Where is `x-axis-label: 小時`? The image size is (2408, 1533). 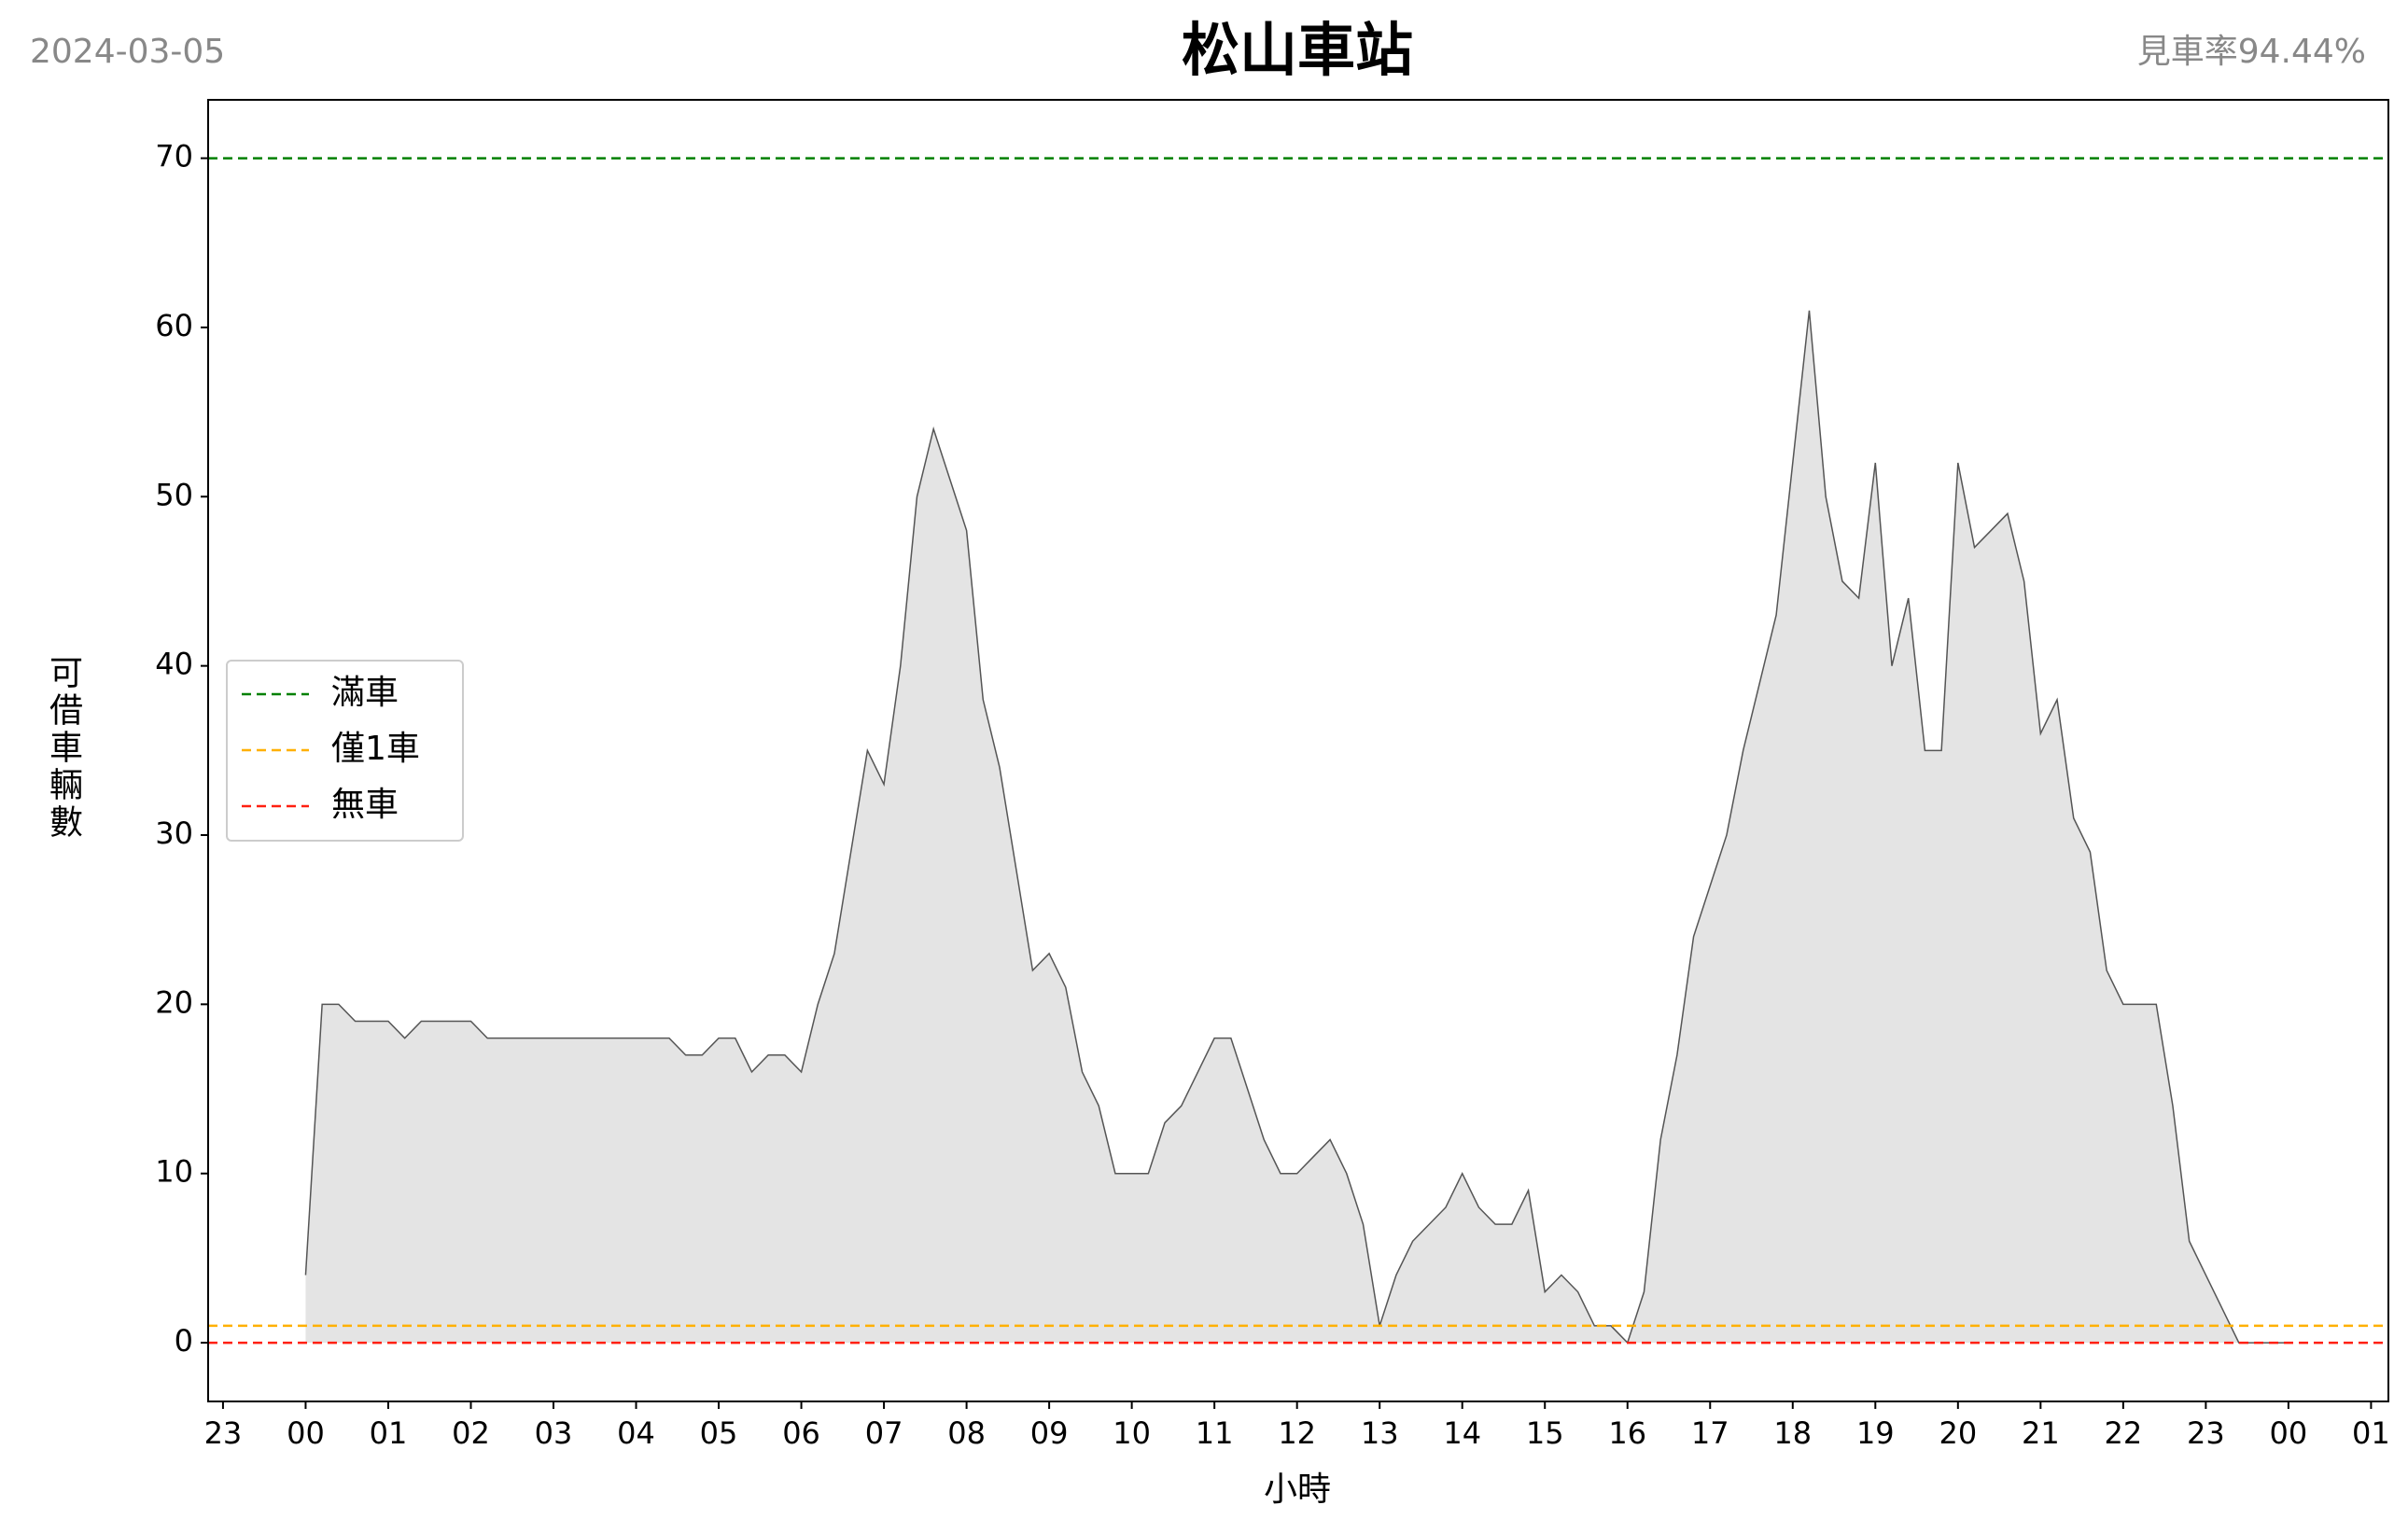 x-axis-label: 小時 is located at coordinates (1297, 1490).